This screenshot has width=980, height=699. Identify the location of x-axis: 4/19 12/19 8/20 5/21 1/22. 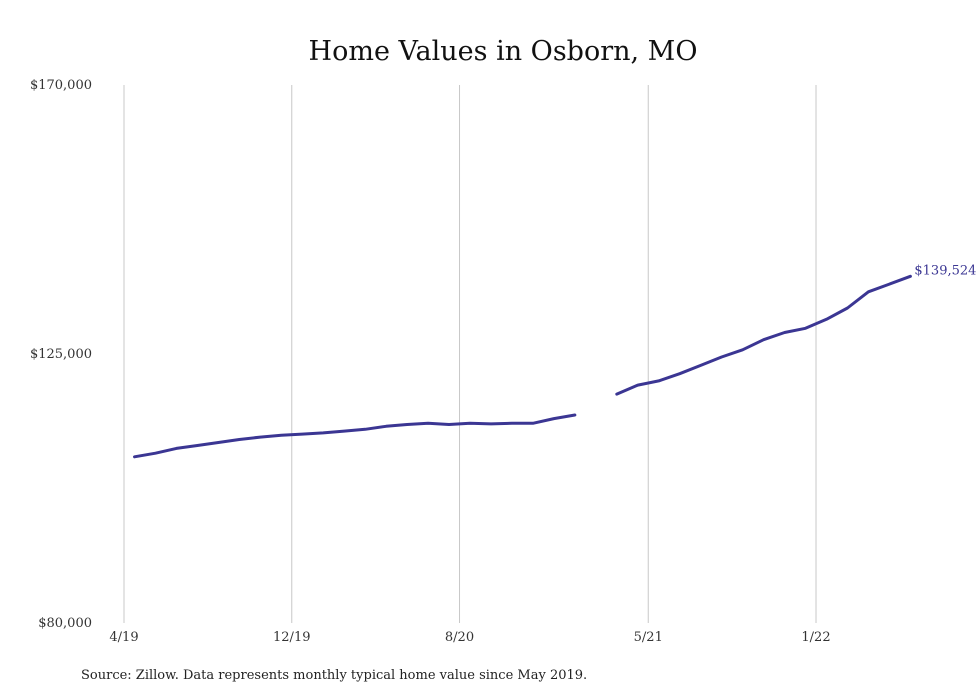
(469, 637).